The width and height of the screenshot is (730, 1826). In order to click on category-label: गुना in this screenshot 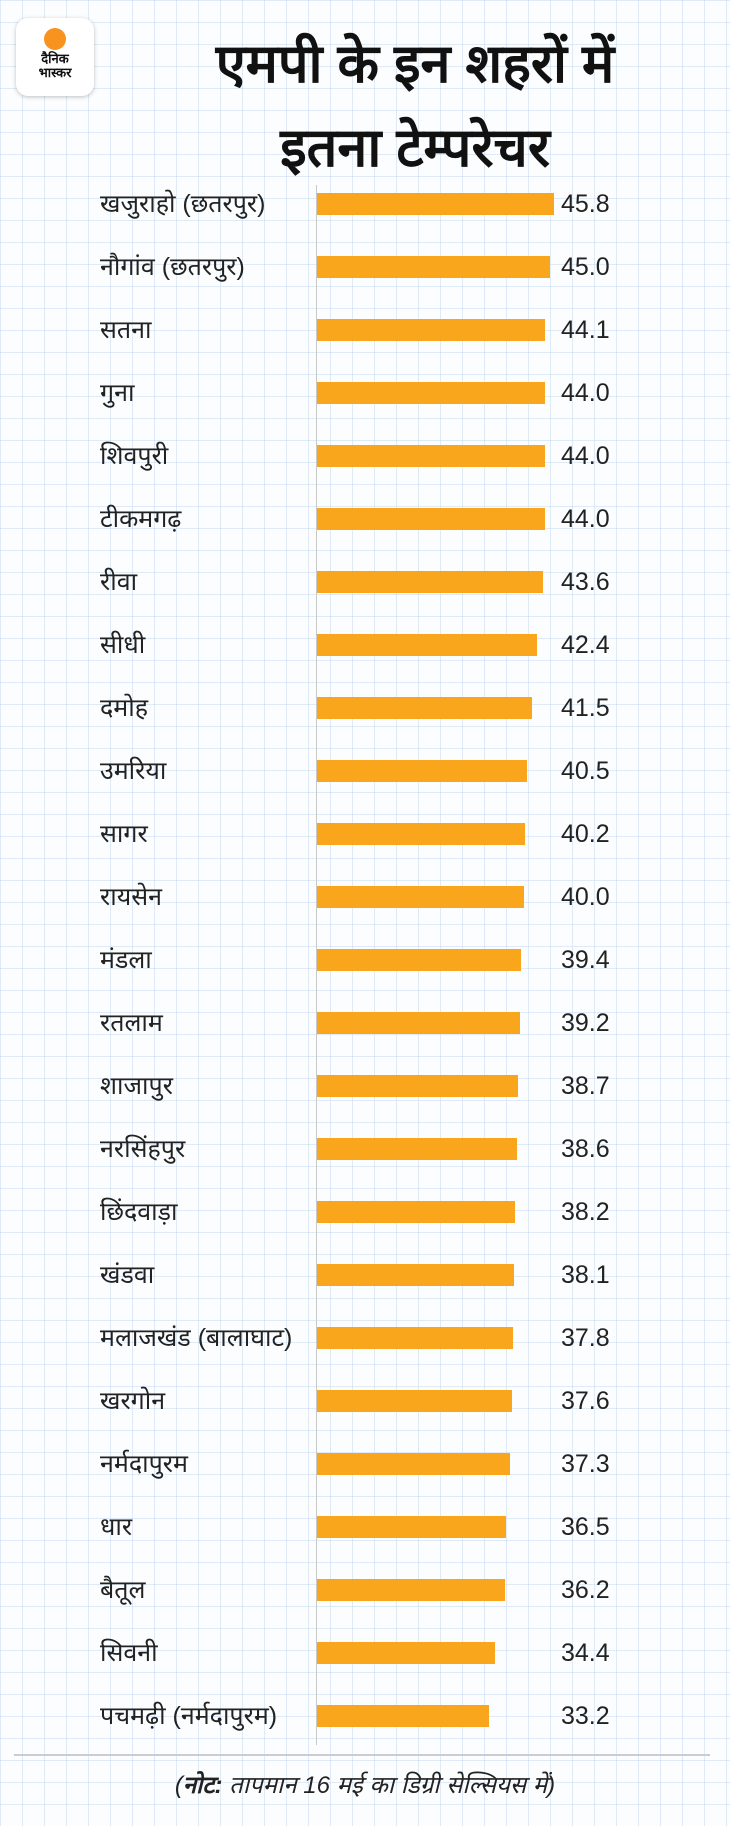, I will do `click(117, 393)`.